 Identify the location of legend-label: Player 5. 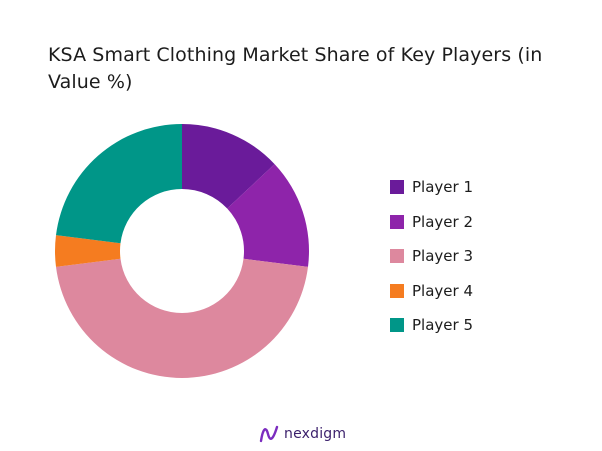
(442, 325).